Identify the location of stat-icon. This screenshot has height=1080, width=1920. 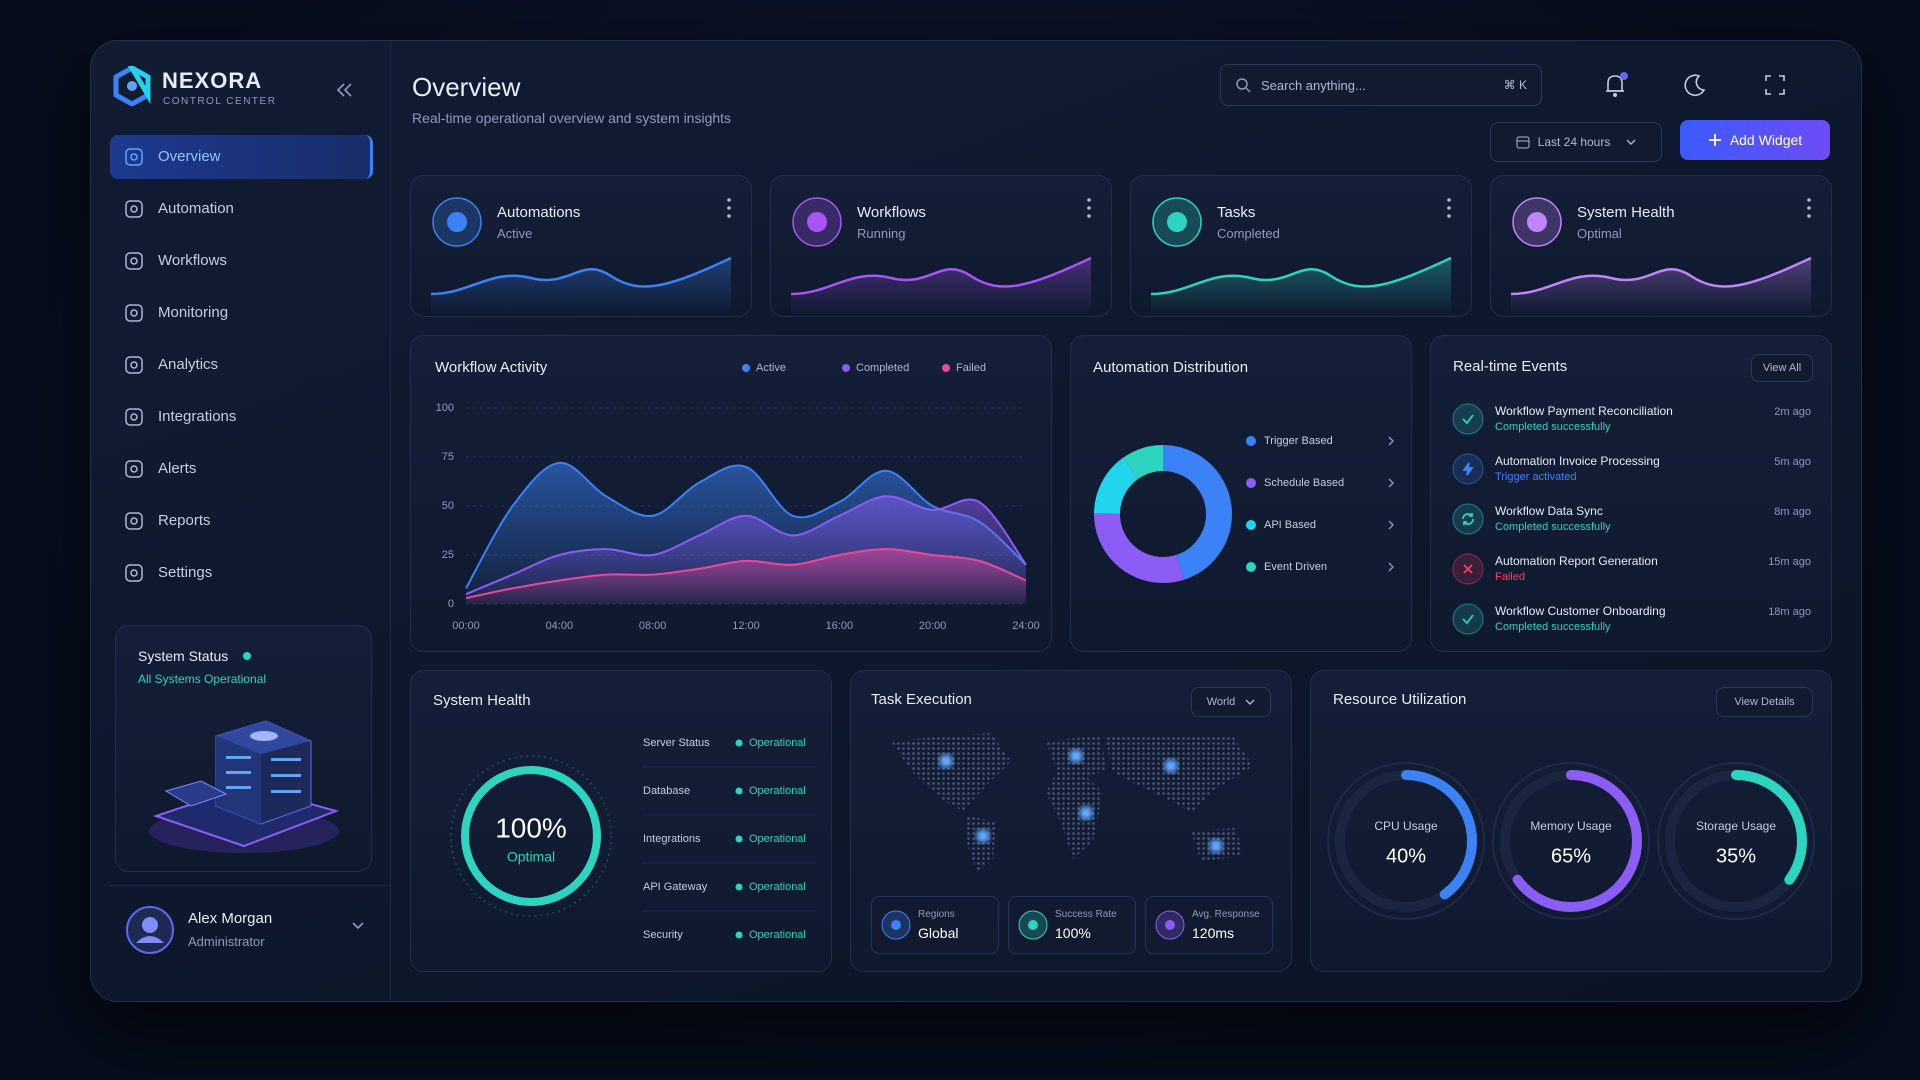
(1033, 925).